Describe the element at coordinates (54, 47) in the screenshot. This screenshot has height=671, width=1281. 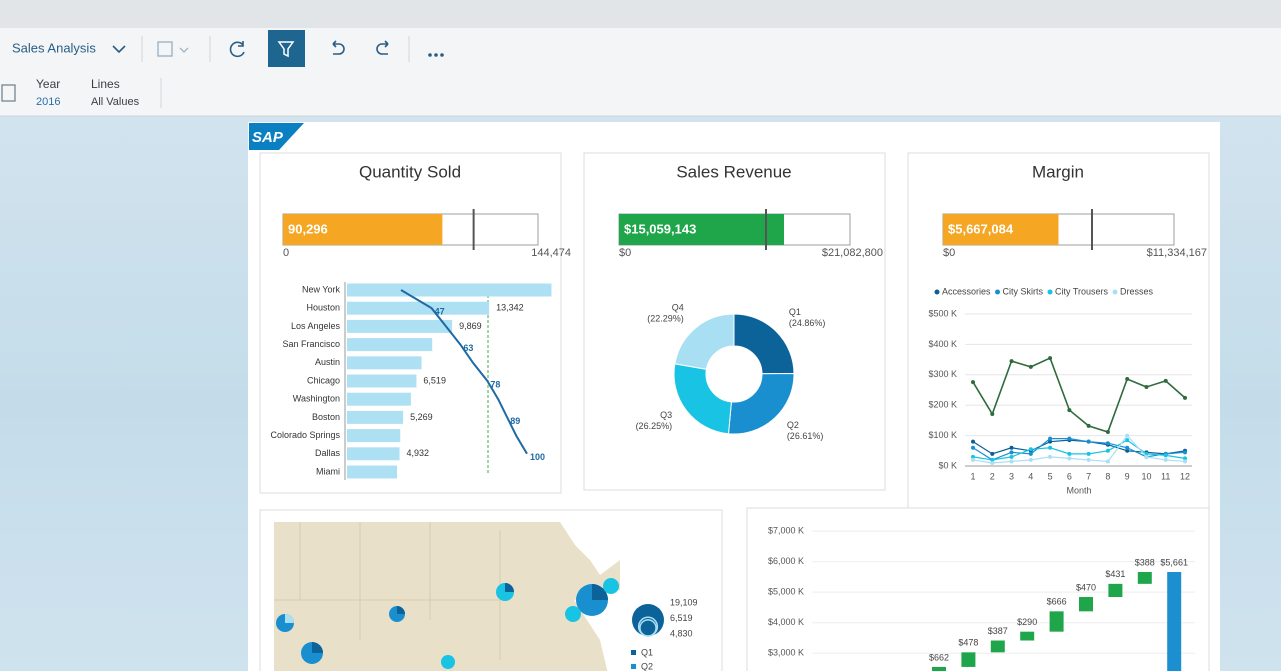
I see `story-title: Sales Analysis` at that location.